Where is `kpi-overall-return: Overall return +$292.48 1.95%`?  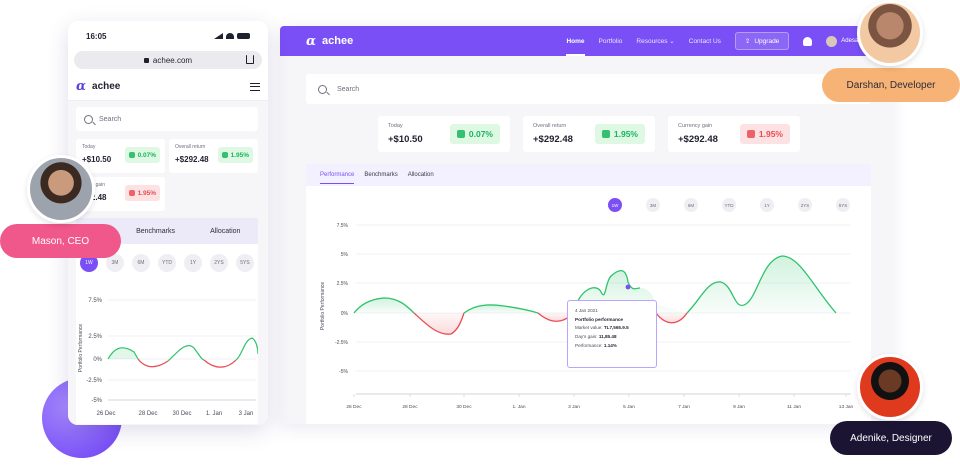 kpi-overall-return: Overall return +$292.48 1.95% is located at coordinates (589, 134).